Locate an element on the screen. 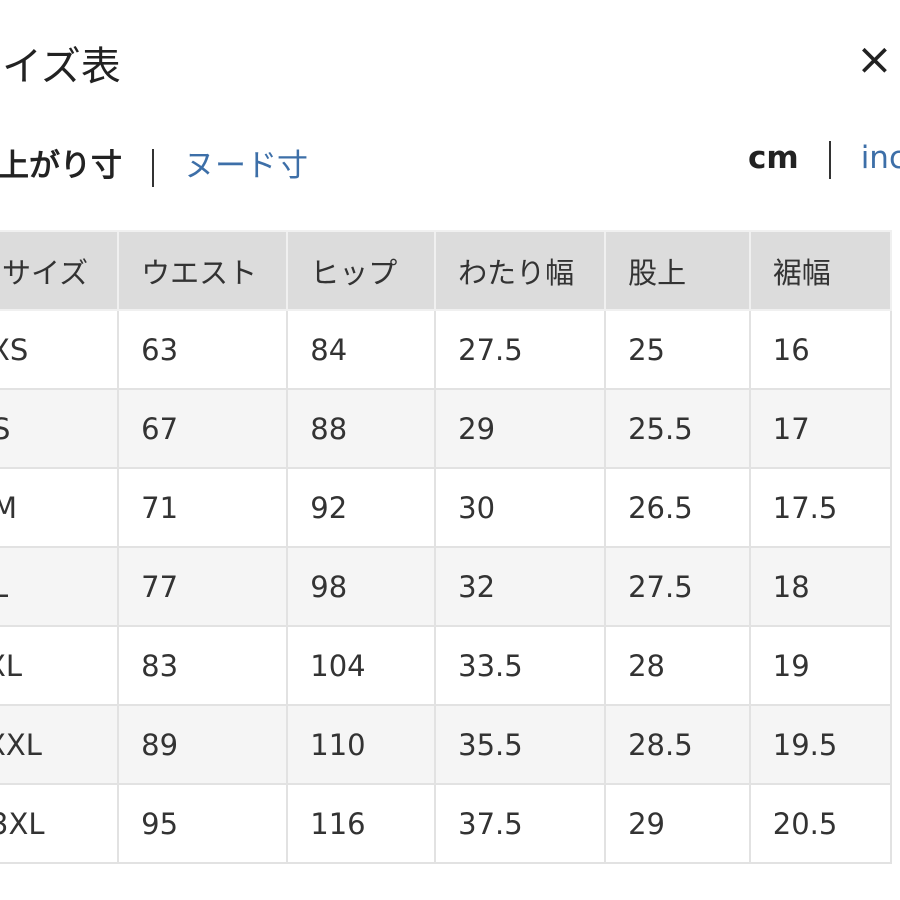 This screenshot has height=900, width=900. value-cell: 98 is located at coordinates (361, 586).